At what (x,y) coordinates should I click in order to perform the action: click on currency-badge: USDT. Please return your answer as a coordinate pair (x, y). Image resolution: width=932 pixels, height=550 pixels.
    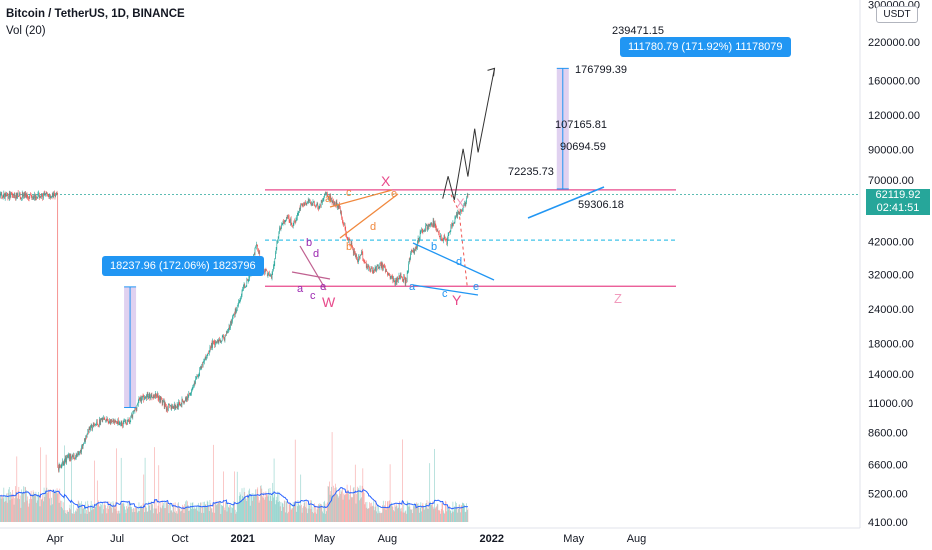
    Looking at the image, I should click on (897, 14).